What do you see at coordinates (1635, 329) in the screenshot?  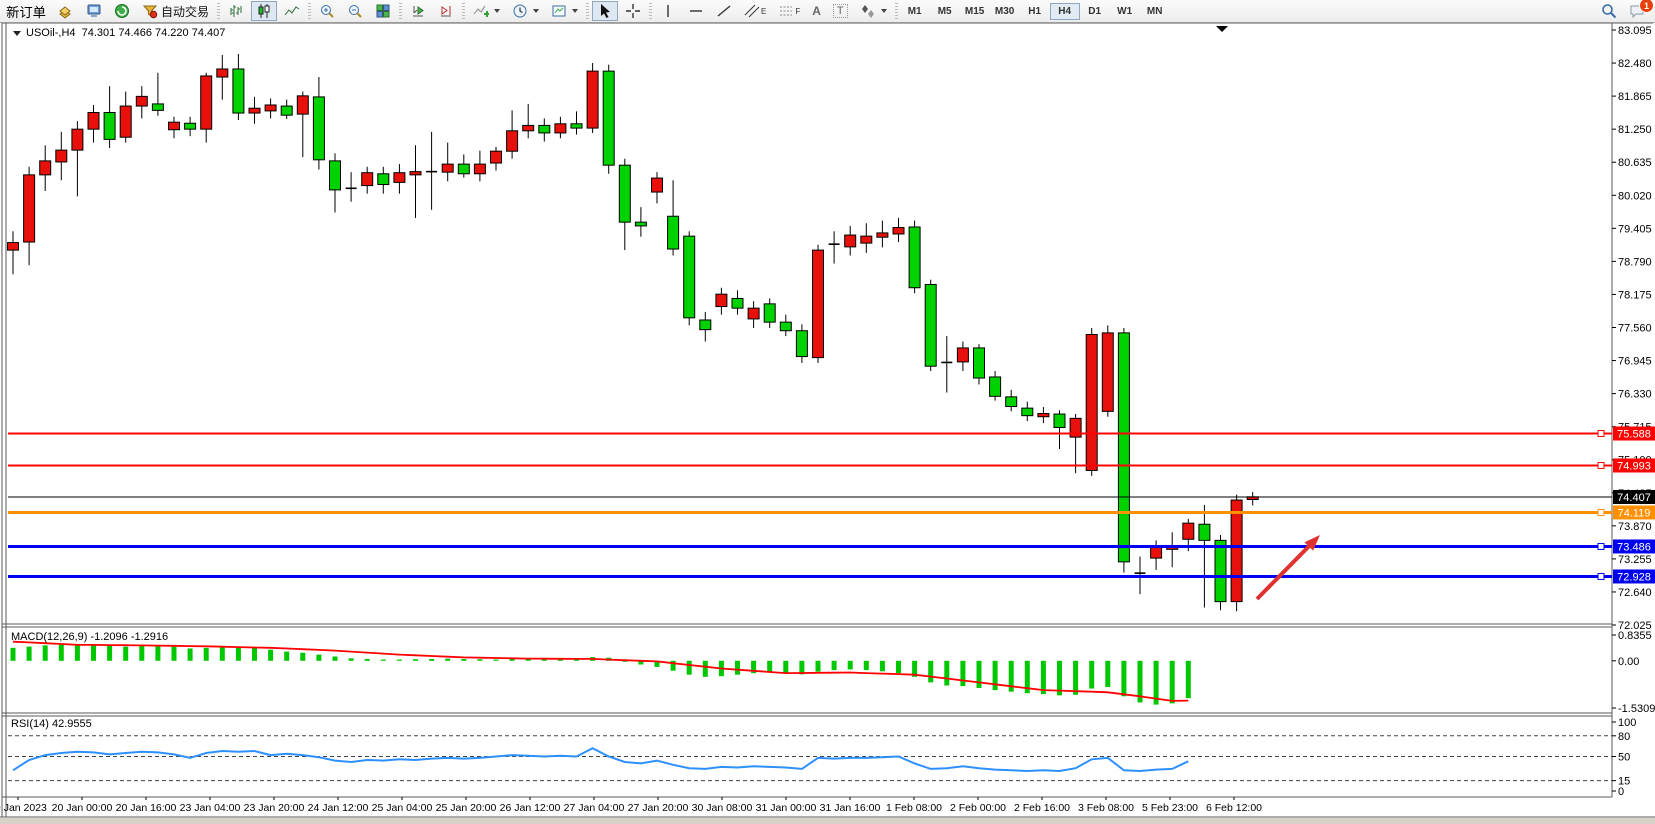 I see `price-tick-label: 77.560` at bounding box center [1635, 329].